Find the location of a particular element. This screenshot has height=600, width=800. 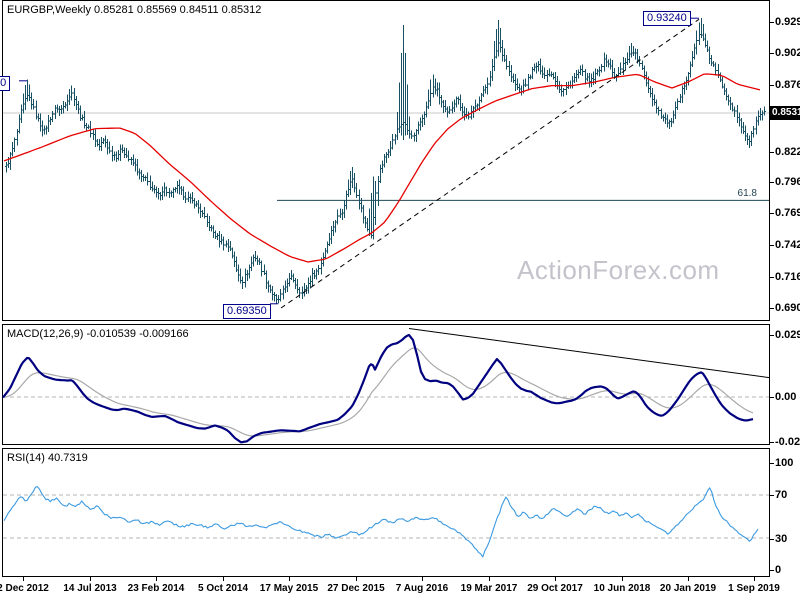

axis-price-label: 0.92920 is located at coordinates (787, 22).